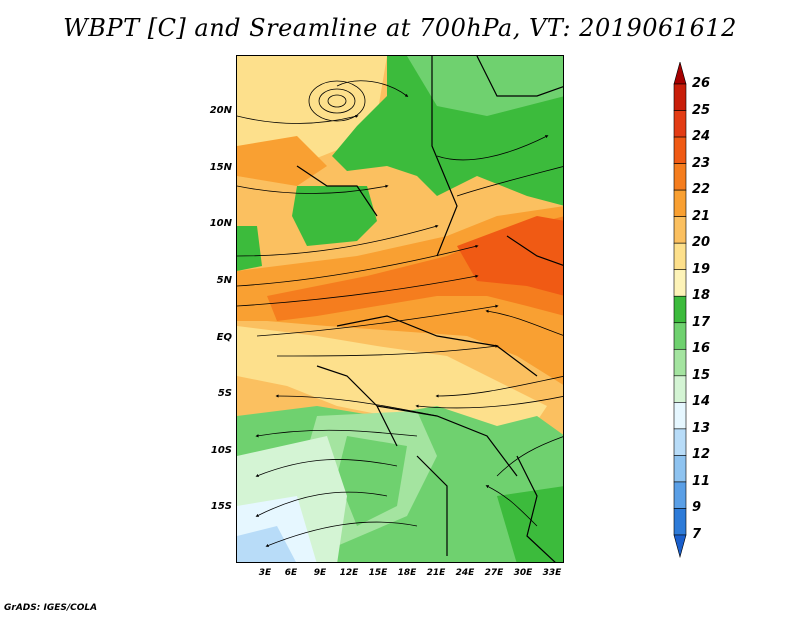 This screenshot has width=800, height=618. Describe the element at coordinates (701, 402) in the screenshot. I see `colorbar-label: 14` at that location.